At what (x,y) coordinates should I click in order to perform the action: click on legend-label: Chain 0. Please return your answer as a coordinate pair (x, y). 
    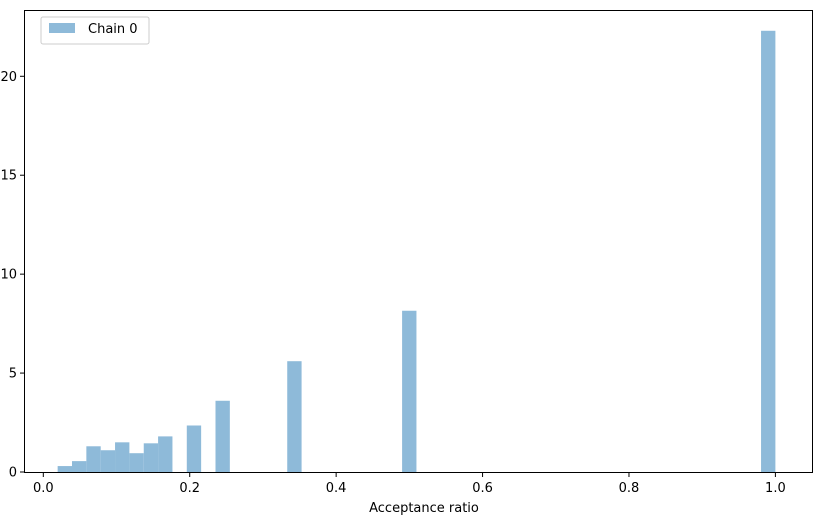
    Looking at the image, I should click on (113, 29).